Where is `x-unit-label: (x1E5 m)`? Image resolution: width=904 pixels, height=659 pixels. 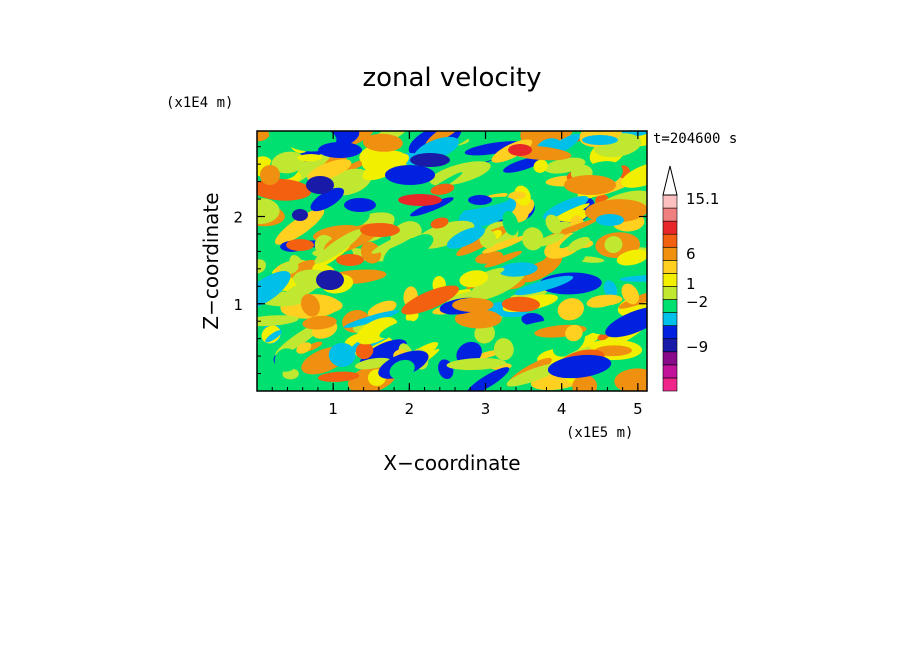
x-unit-label: (x1E5 m) is located at coordinates (599, 433).